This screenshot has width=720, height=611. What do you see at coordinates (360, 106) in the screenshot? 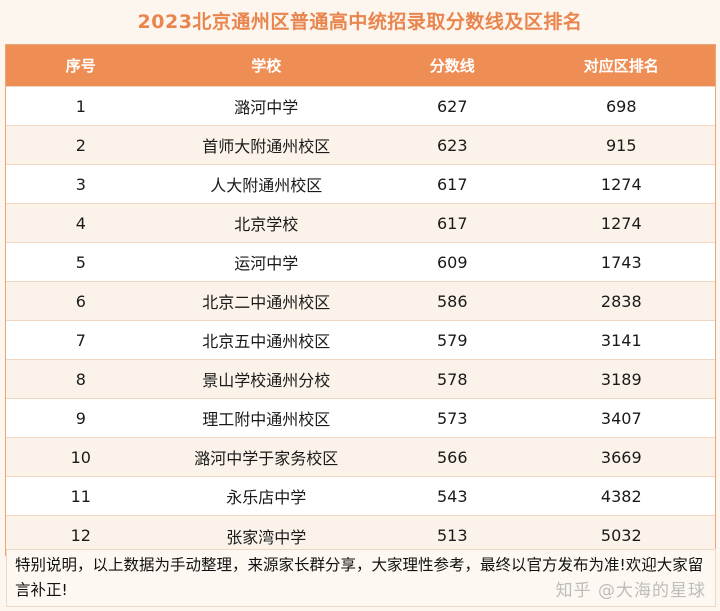
I see `table-row: 1 潞河中学 627 698` at bounding box center [360, 106].